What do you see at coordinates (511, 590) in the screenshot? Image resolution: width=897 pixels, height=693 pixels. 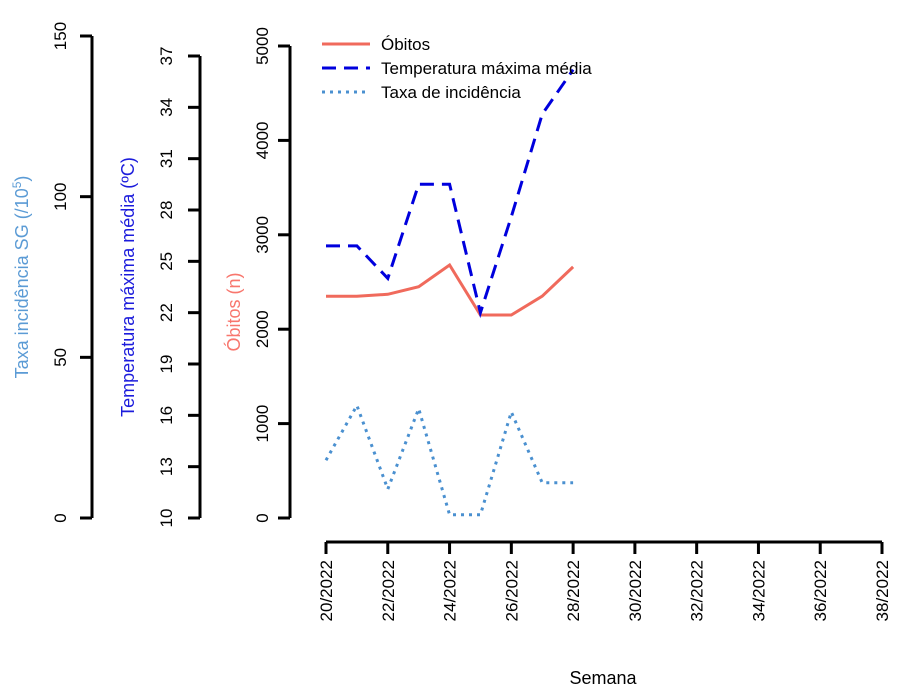 I see `x-tick-label: 26/2022` at bounding box center [511, 590].